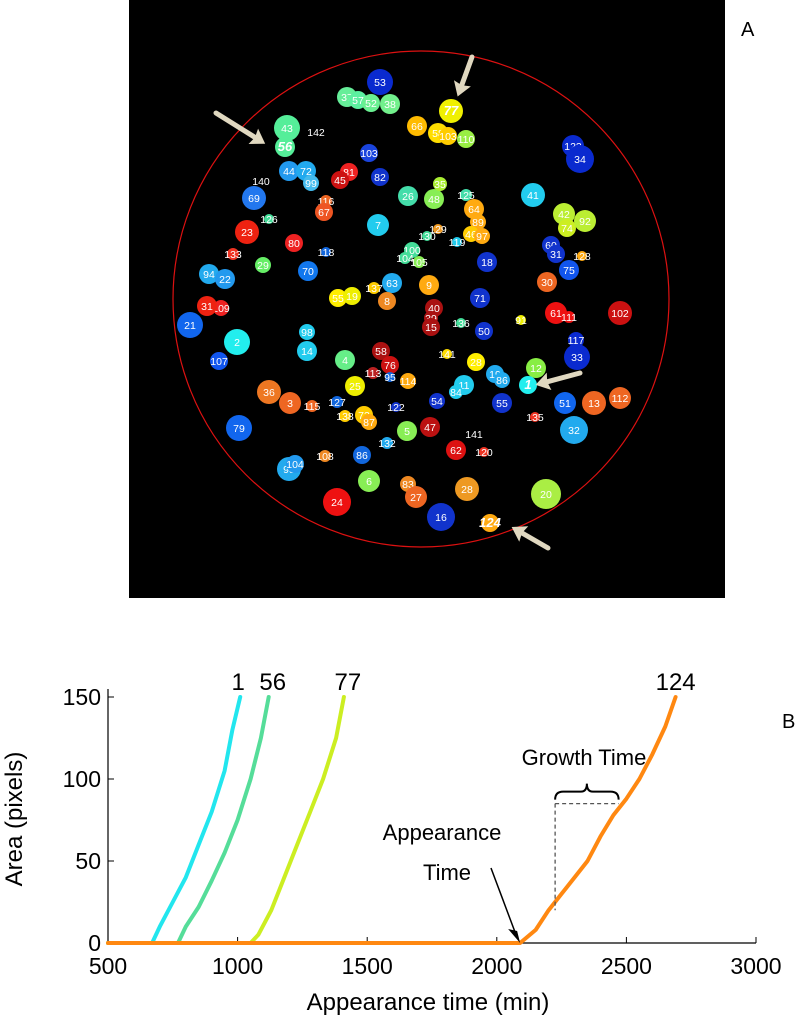 The height and width of the screenshot is (1023, 800). Describe the element at coordinates (82, 779) in the screenshot. I see `y-tick-label: 100` at that location.